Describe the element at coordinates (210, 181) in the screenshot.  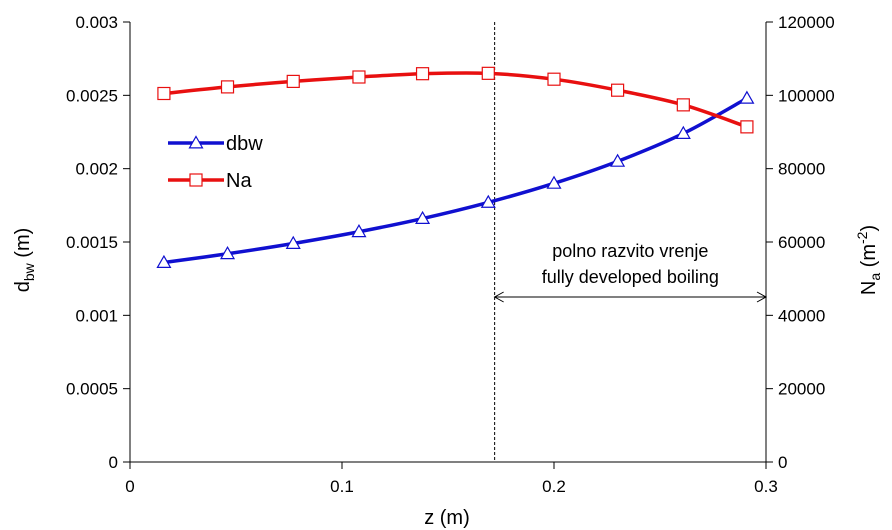
I see `legend-item-Na: Na` at that location.